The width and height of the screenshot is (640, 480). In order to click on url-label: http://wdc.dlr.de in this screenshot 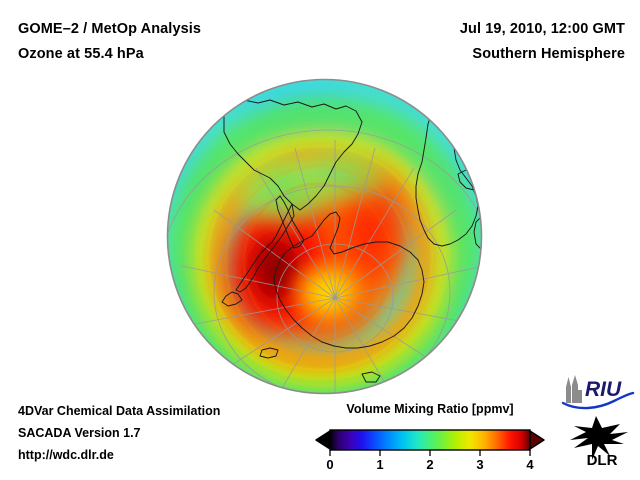, I will do `click(66, 455)`.